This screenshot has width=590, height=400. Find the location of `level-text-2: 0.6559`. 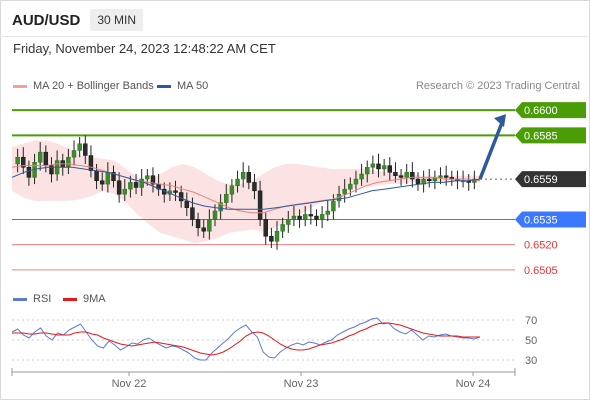

level-text-2: 0.6559 is located at coordinates (541, 180).